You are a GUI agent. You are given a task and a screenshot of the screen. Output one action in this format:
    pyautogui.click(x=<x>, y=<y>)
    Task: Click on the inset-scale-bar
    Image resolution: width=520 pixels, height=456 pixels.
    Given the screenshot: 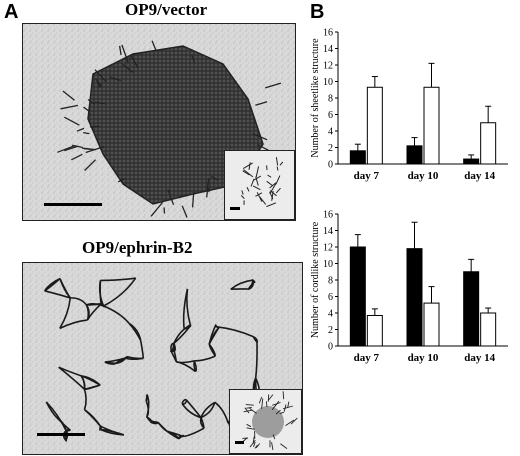 What is the action you would take?
    pyautogui.click(x=235, y=208)
    